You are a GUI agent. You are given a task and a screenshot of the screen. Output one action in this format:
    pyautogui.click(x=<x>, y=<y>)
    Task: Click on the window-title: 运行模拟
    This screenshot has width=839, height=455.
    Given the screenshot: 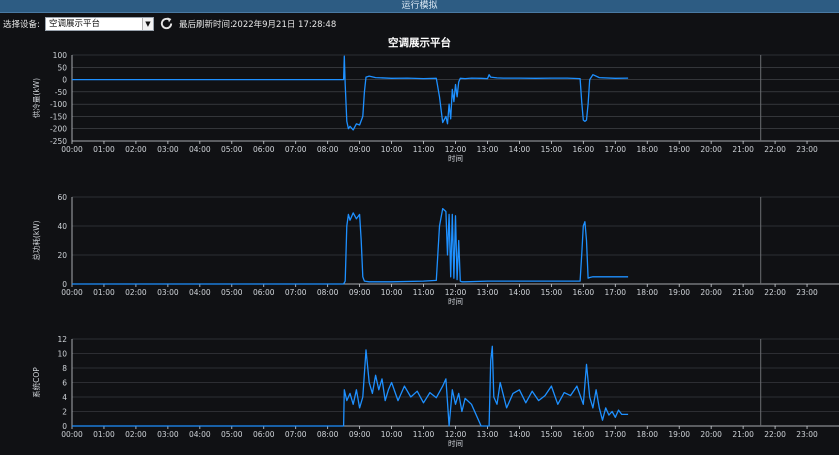 What is the action you would take?
    pyautogui.click(x=419, y=6)
    